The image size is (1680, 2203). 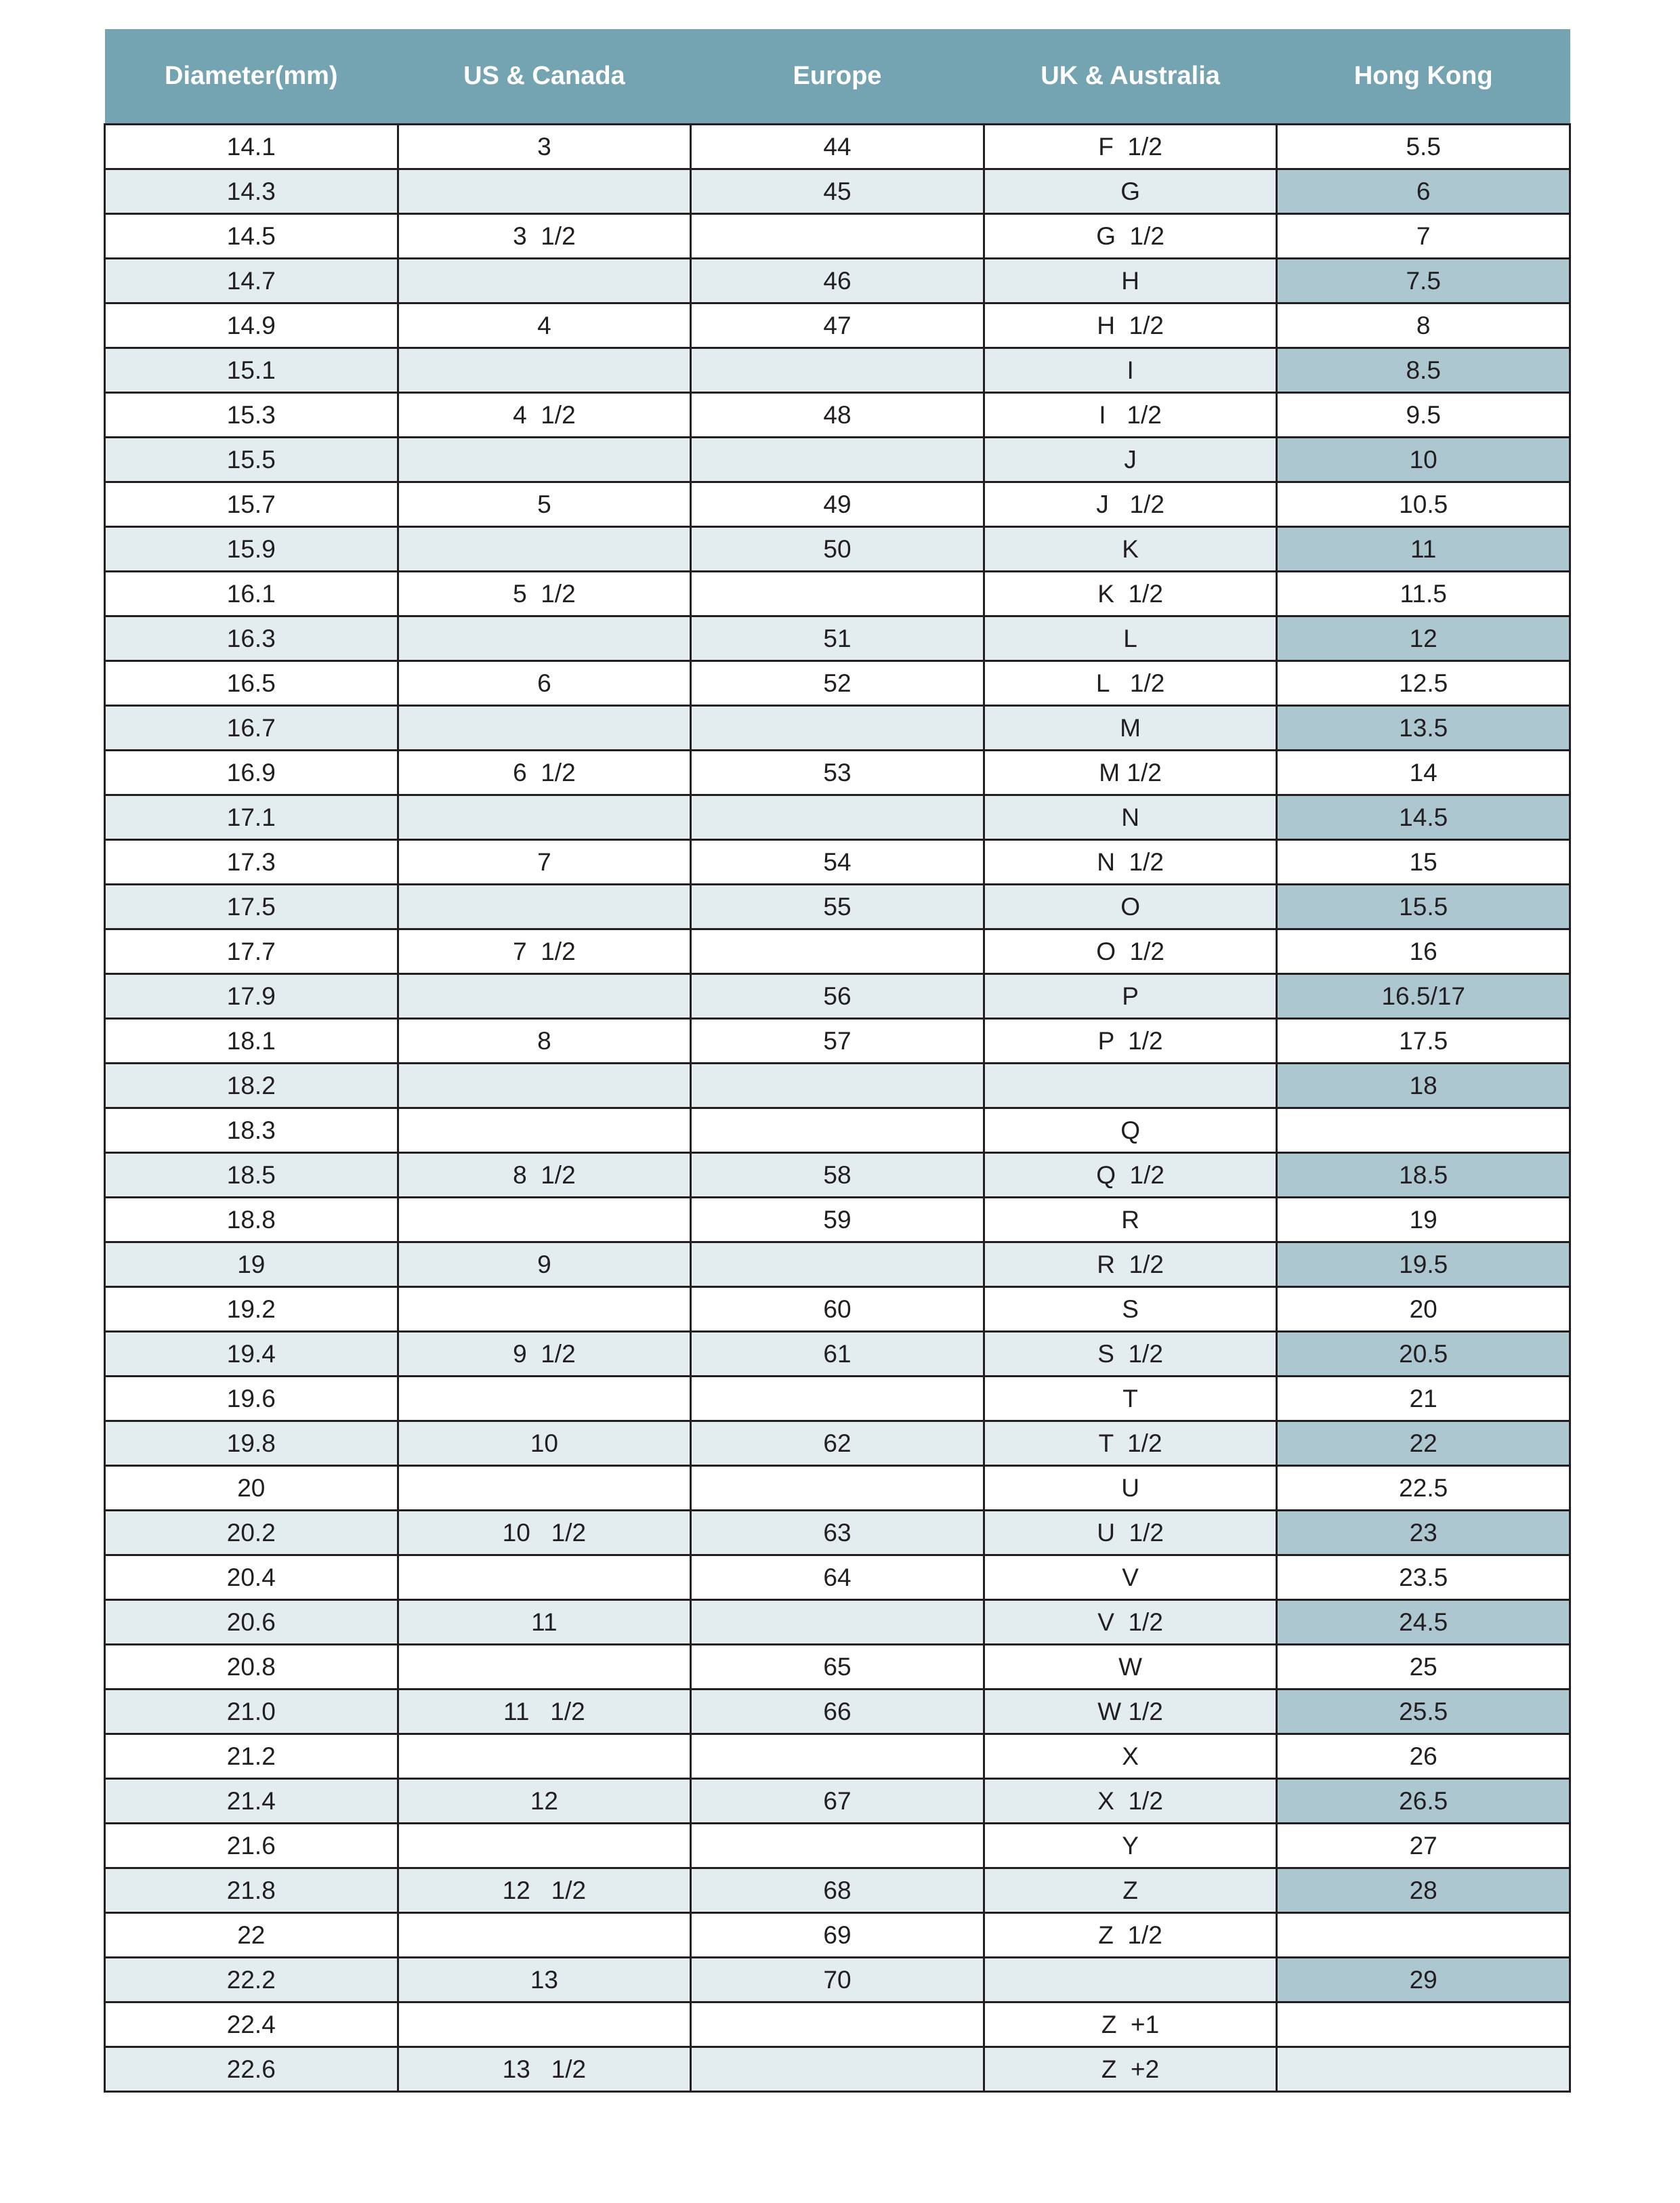 What do you see at coordinates (544, 2069) in the screenshot?
I see `cell-us-canada: 13 1/2` at bounding box center [544, 2069].